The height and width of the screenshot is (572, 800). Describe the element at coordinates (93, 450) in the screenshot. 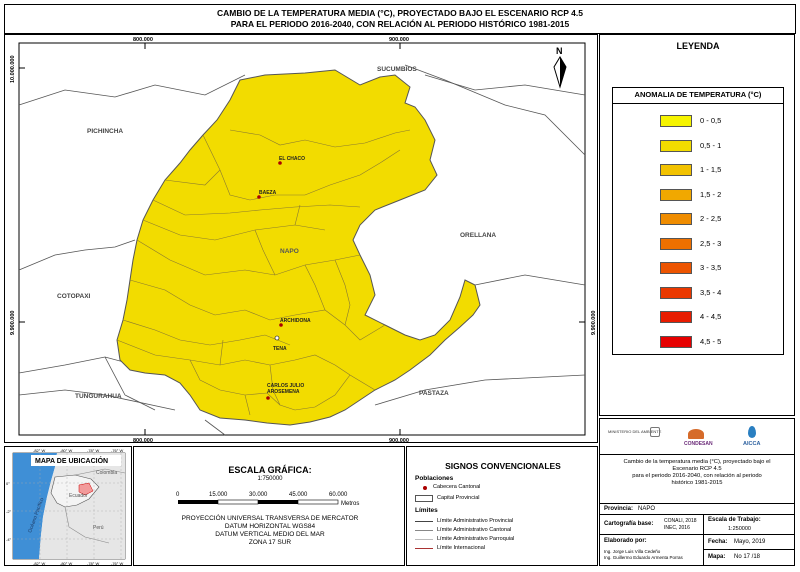

I see `lon-tick-3: -78° W` at that location.